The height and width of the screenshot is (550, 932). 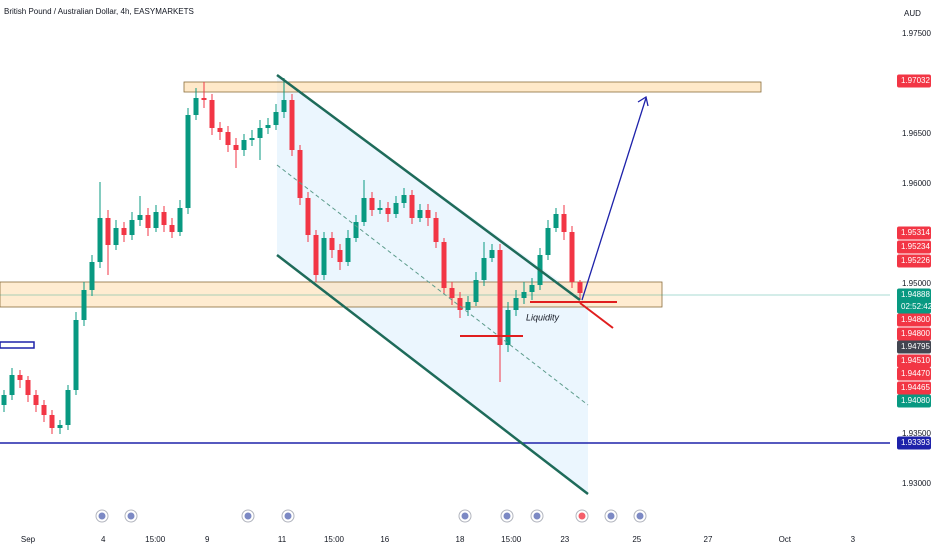 What do you see at coordinates (472, 87) in the screenshot?
I see `resistance-zone` at bounding box center [472, 87].